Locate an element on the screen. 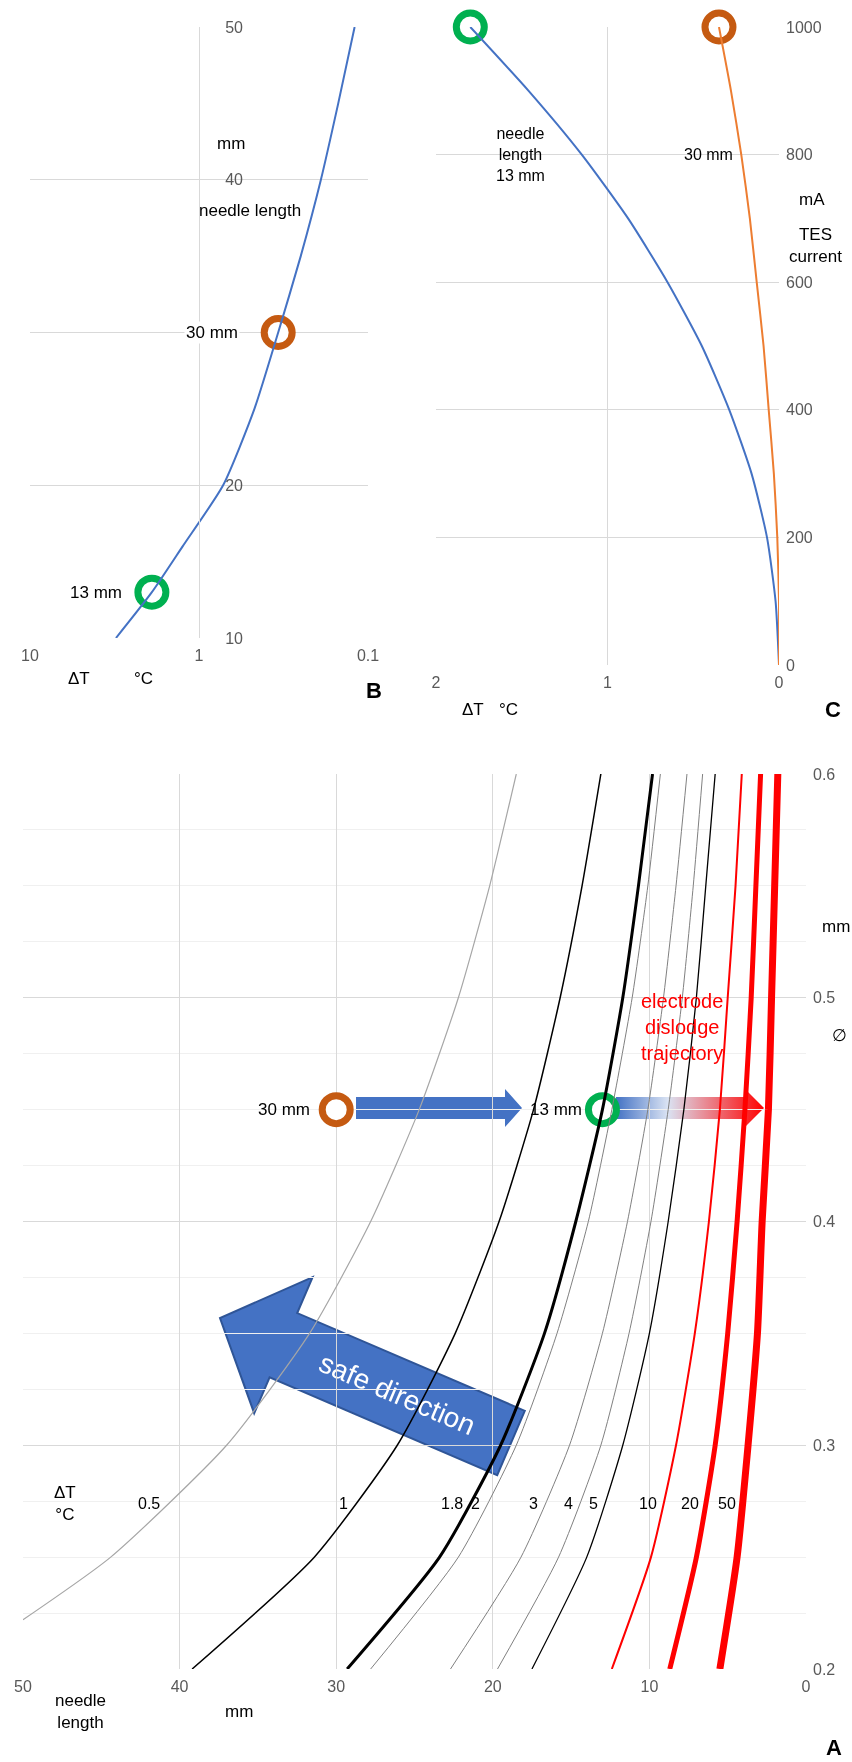  text: ΔT °C is located at coordinates (111, 678).